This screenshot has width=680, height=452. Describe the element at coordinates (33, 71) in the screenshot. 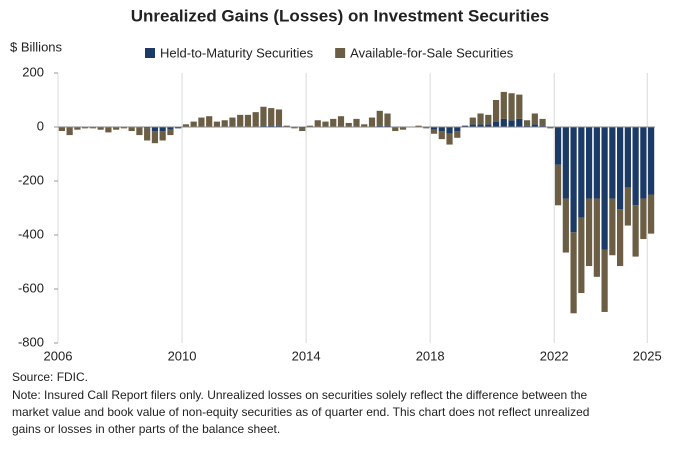

I see `y-tick-label: 200` at that location.